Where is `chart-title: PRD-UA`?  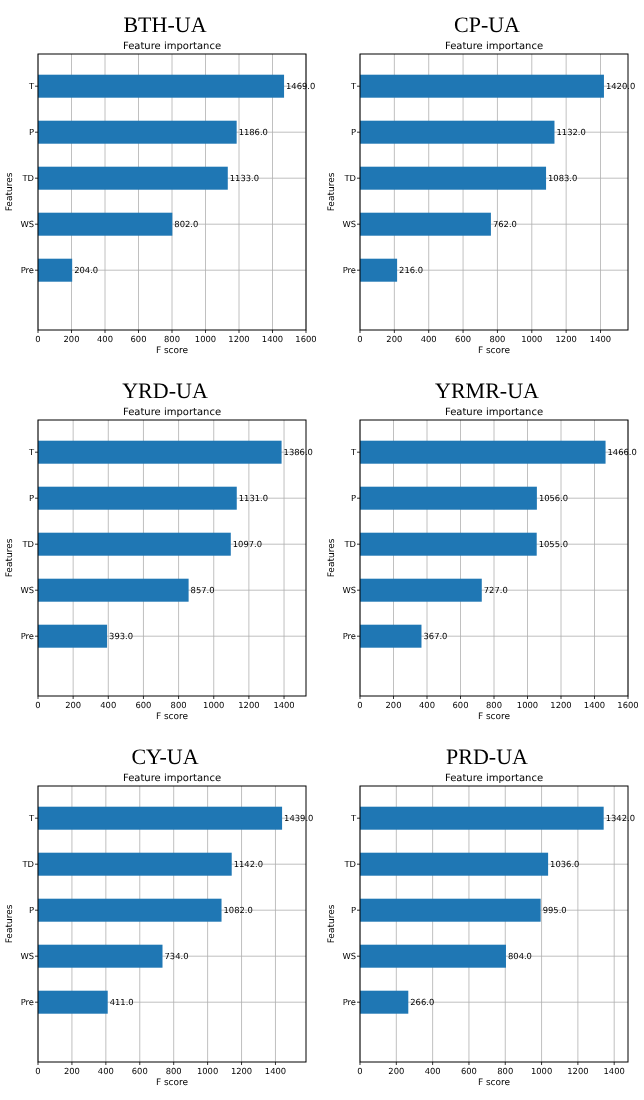
chart-title: PRD-UA is located at coordinates (487, 758).